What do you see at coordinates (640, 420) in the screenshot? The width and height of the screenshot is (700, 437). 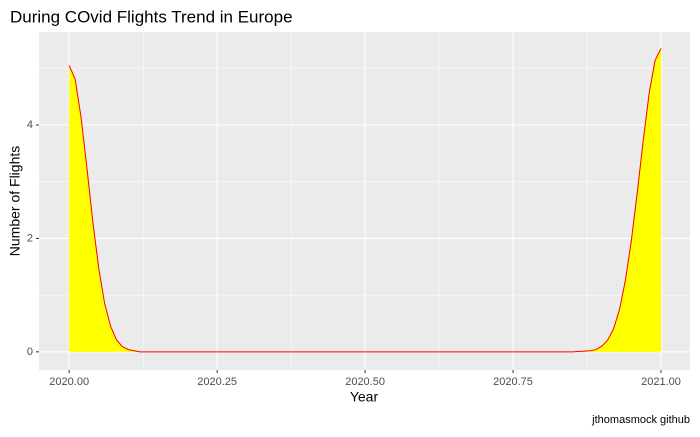 I see `caption: jthomasmock github` at bounding box center [640, 420].